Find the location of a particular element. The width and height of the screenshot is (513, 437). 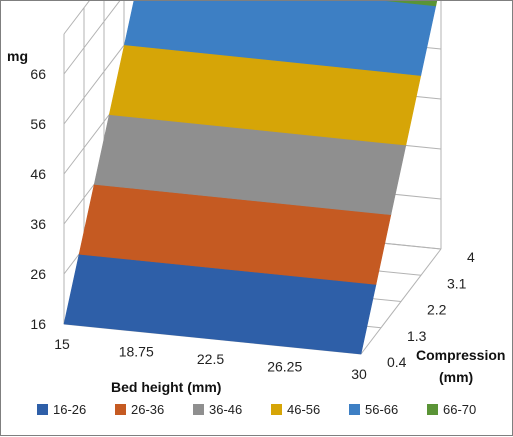

x-tick-label: 15 is located at coordinates (62, 344).